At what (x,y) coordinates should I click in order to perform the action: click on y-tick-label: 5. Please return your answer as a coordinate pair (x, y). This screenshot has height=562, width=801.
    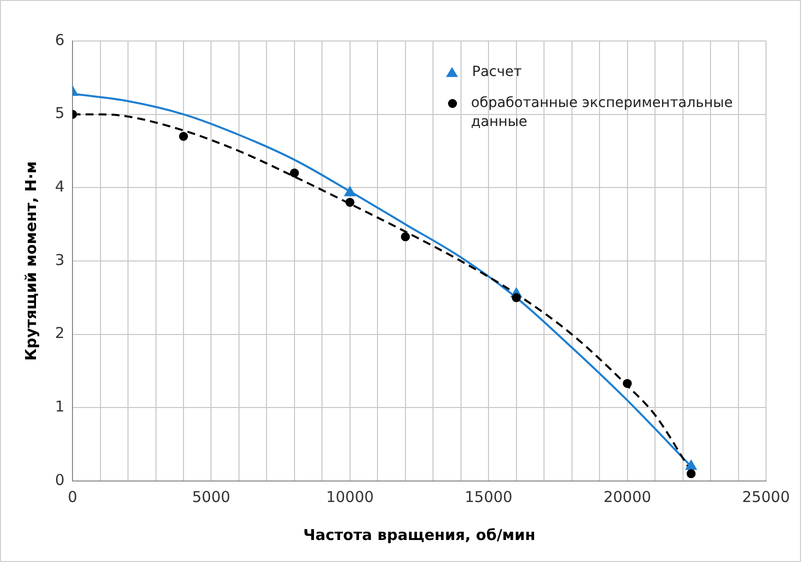
    Looking at the image, I should click on (59, 113).